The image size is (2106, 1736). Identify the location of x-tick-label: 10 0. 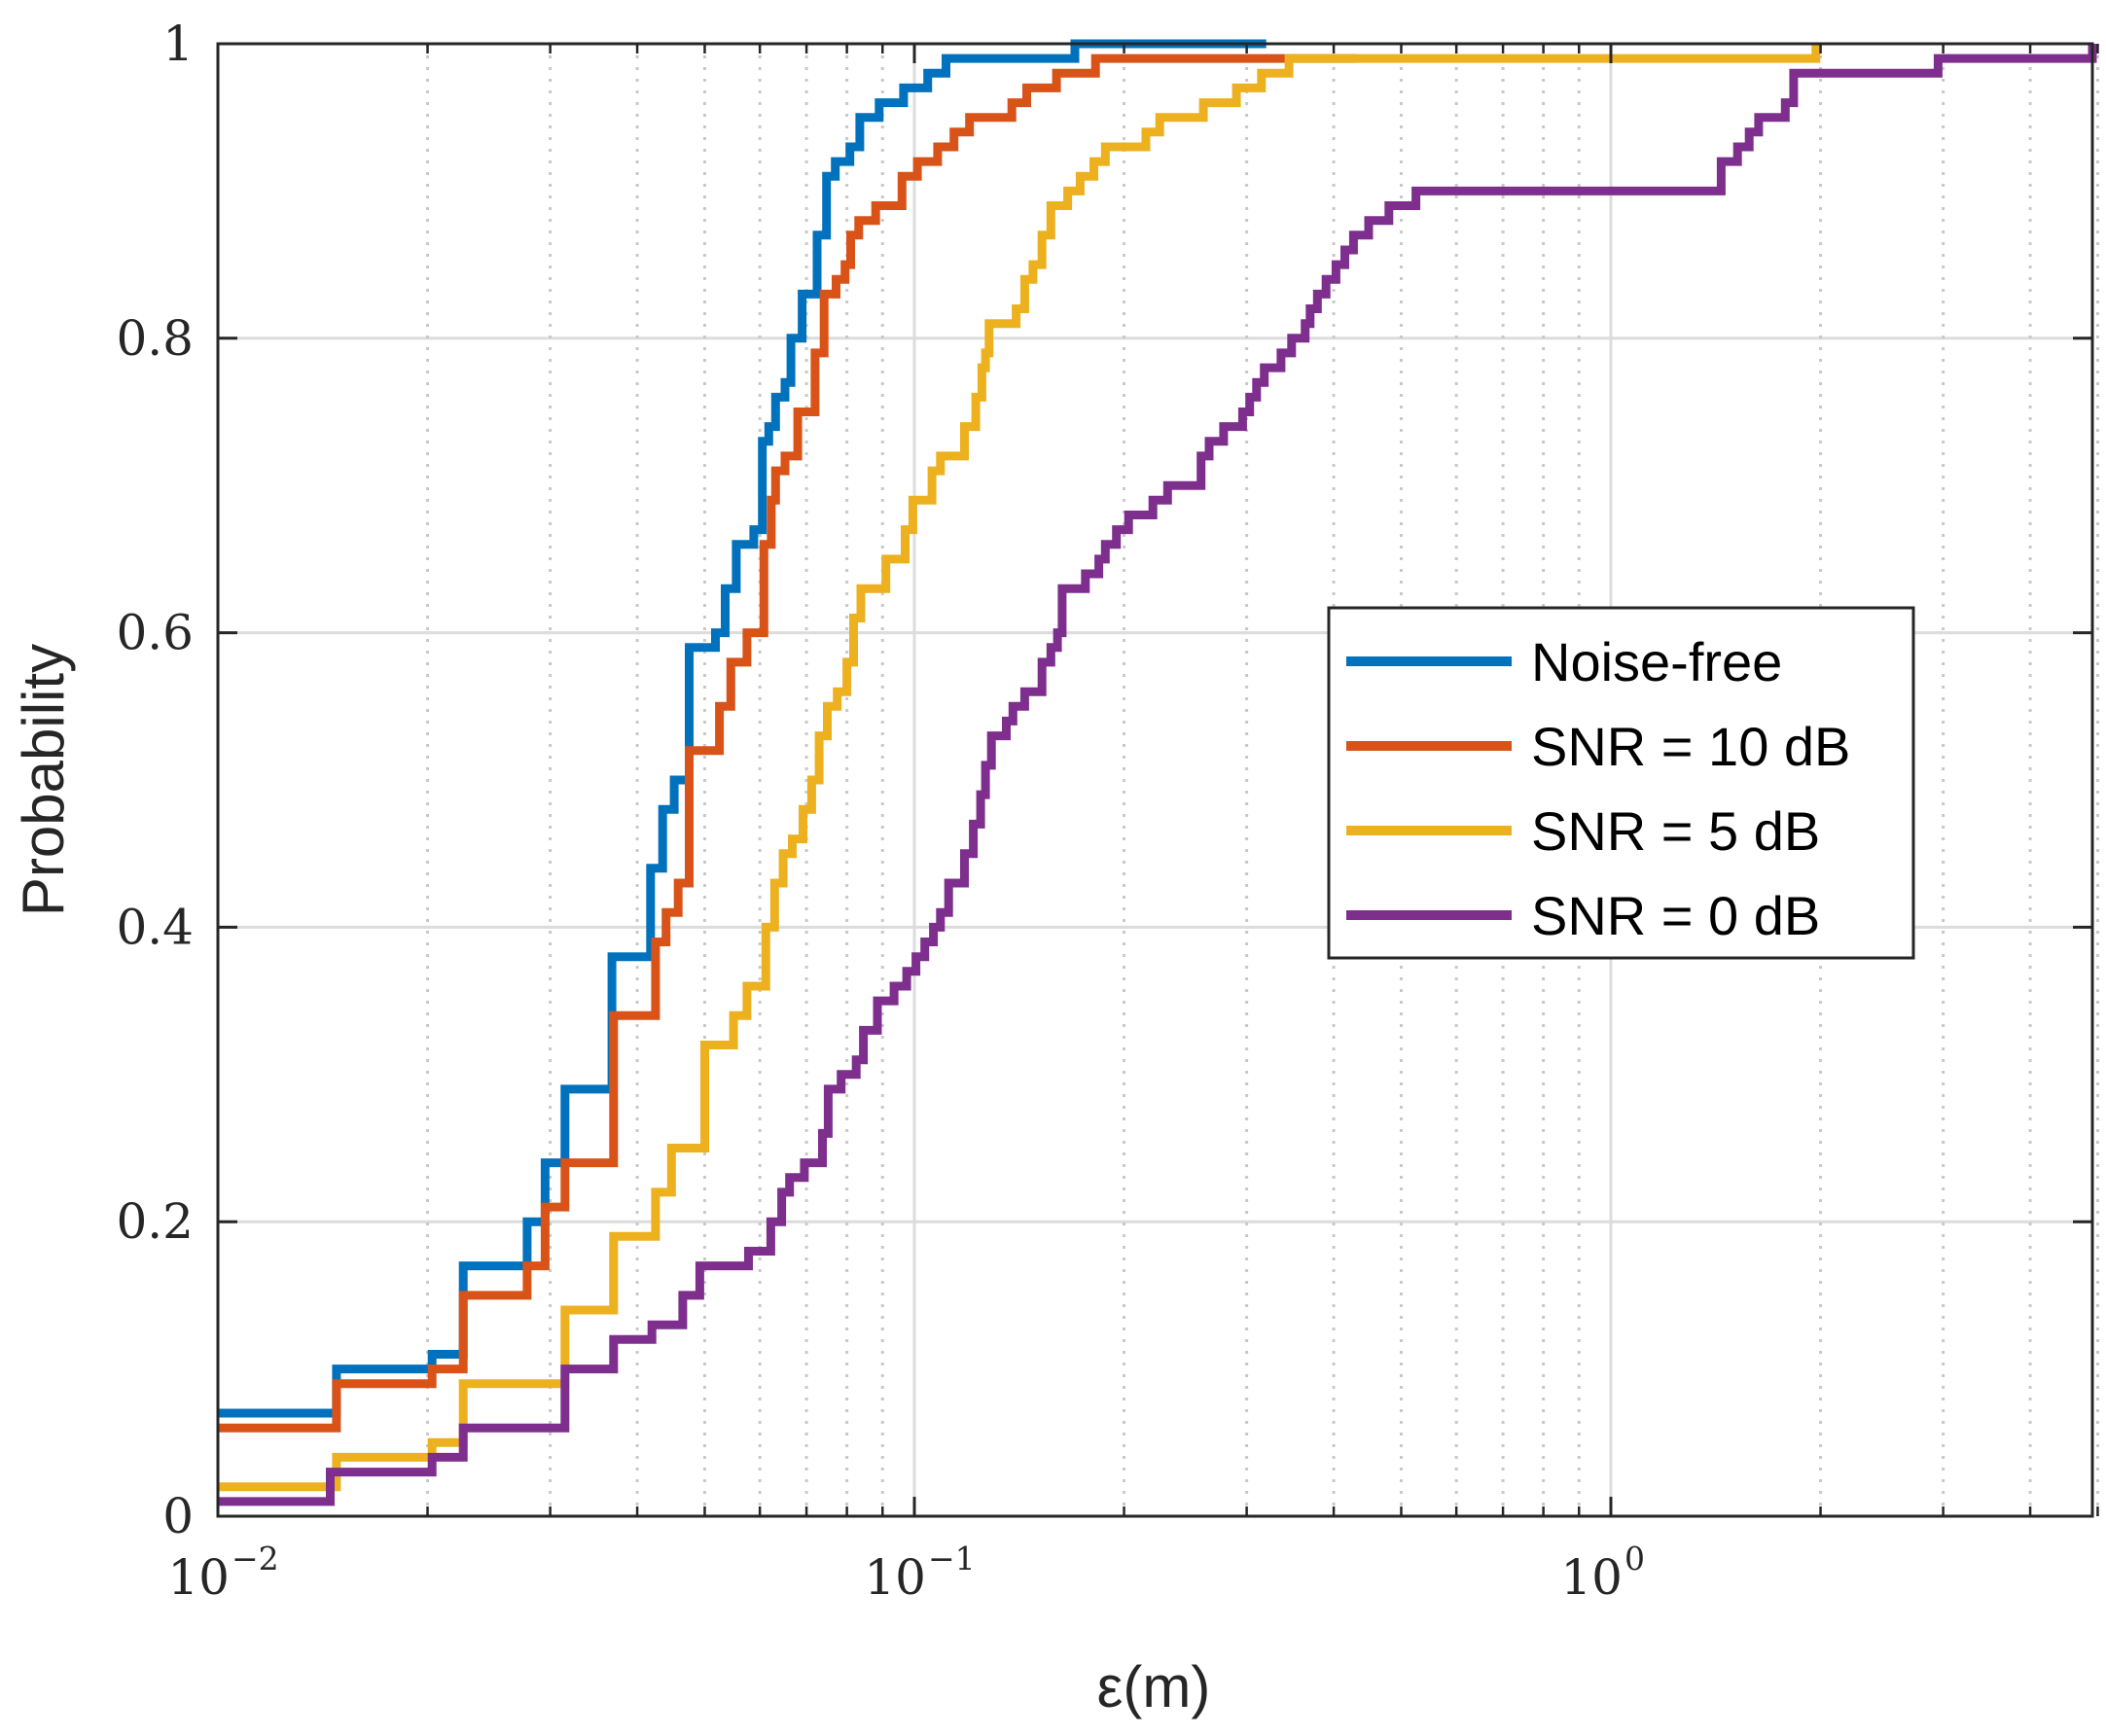
(1603, 1573).